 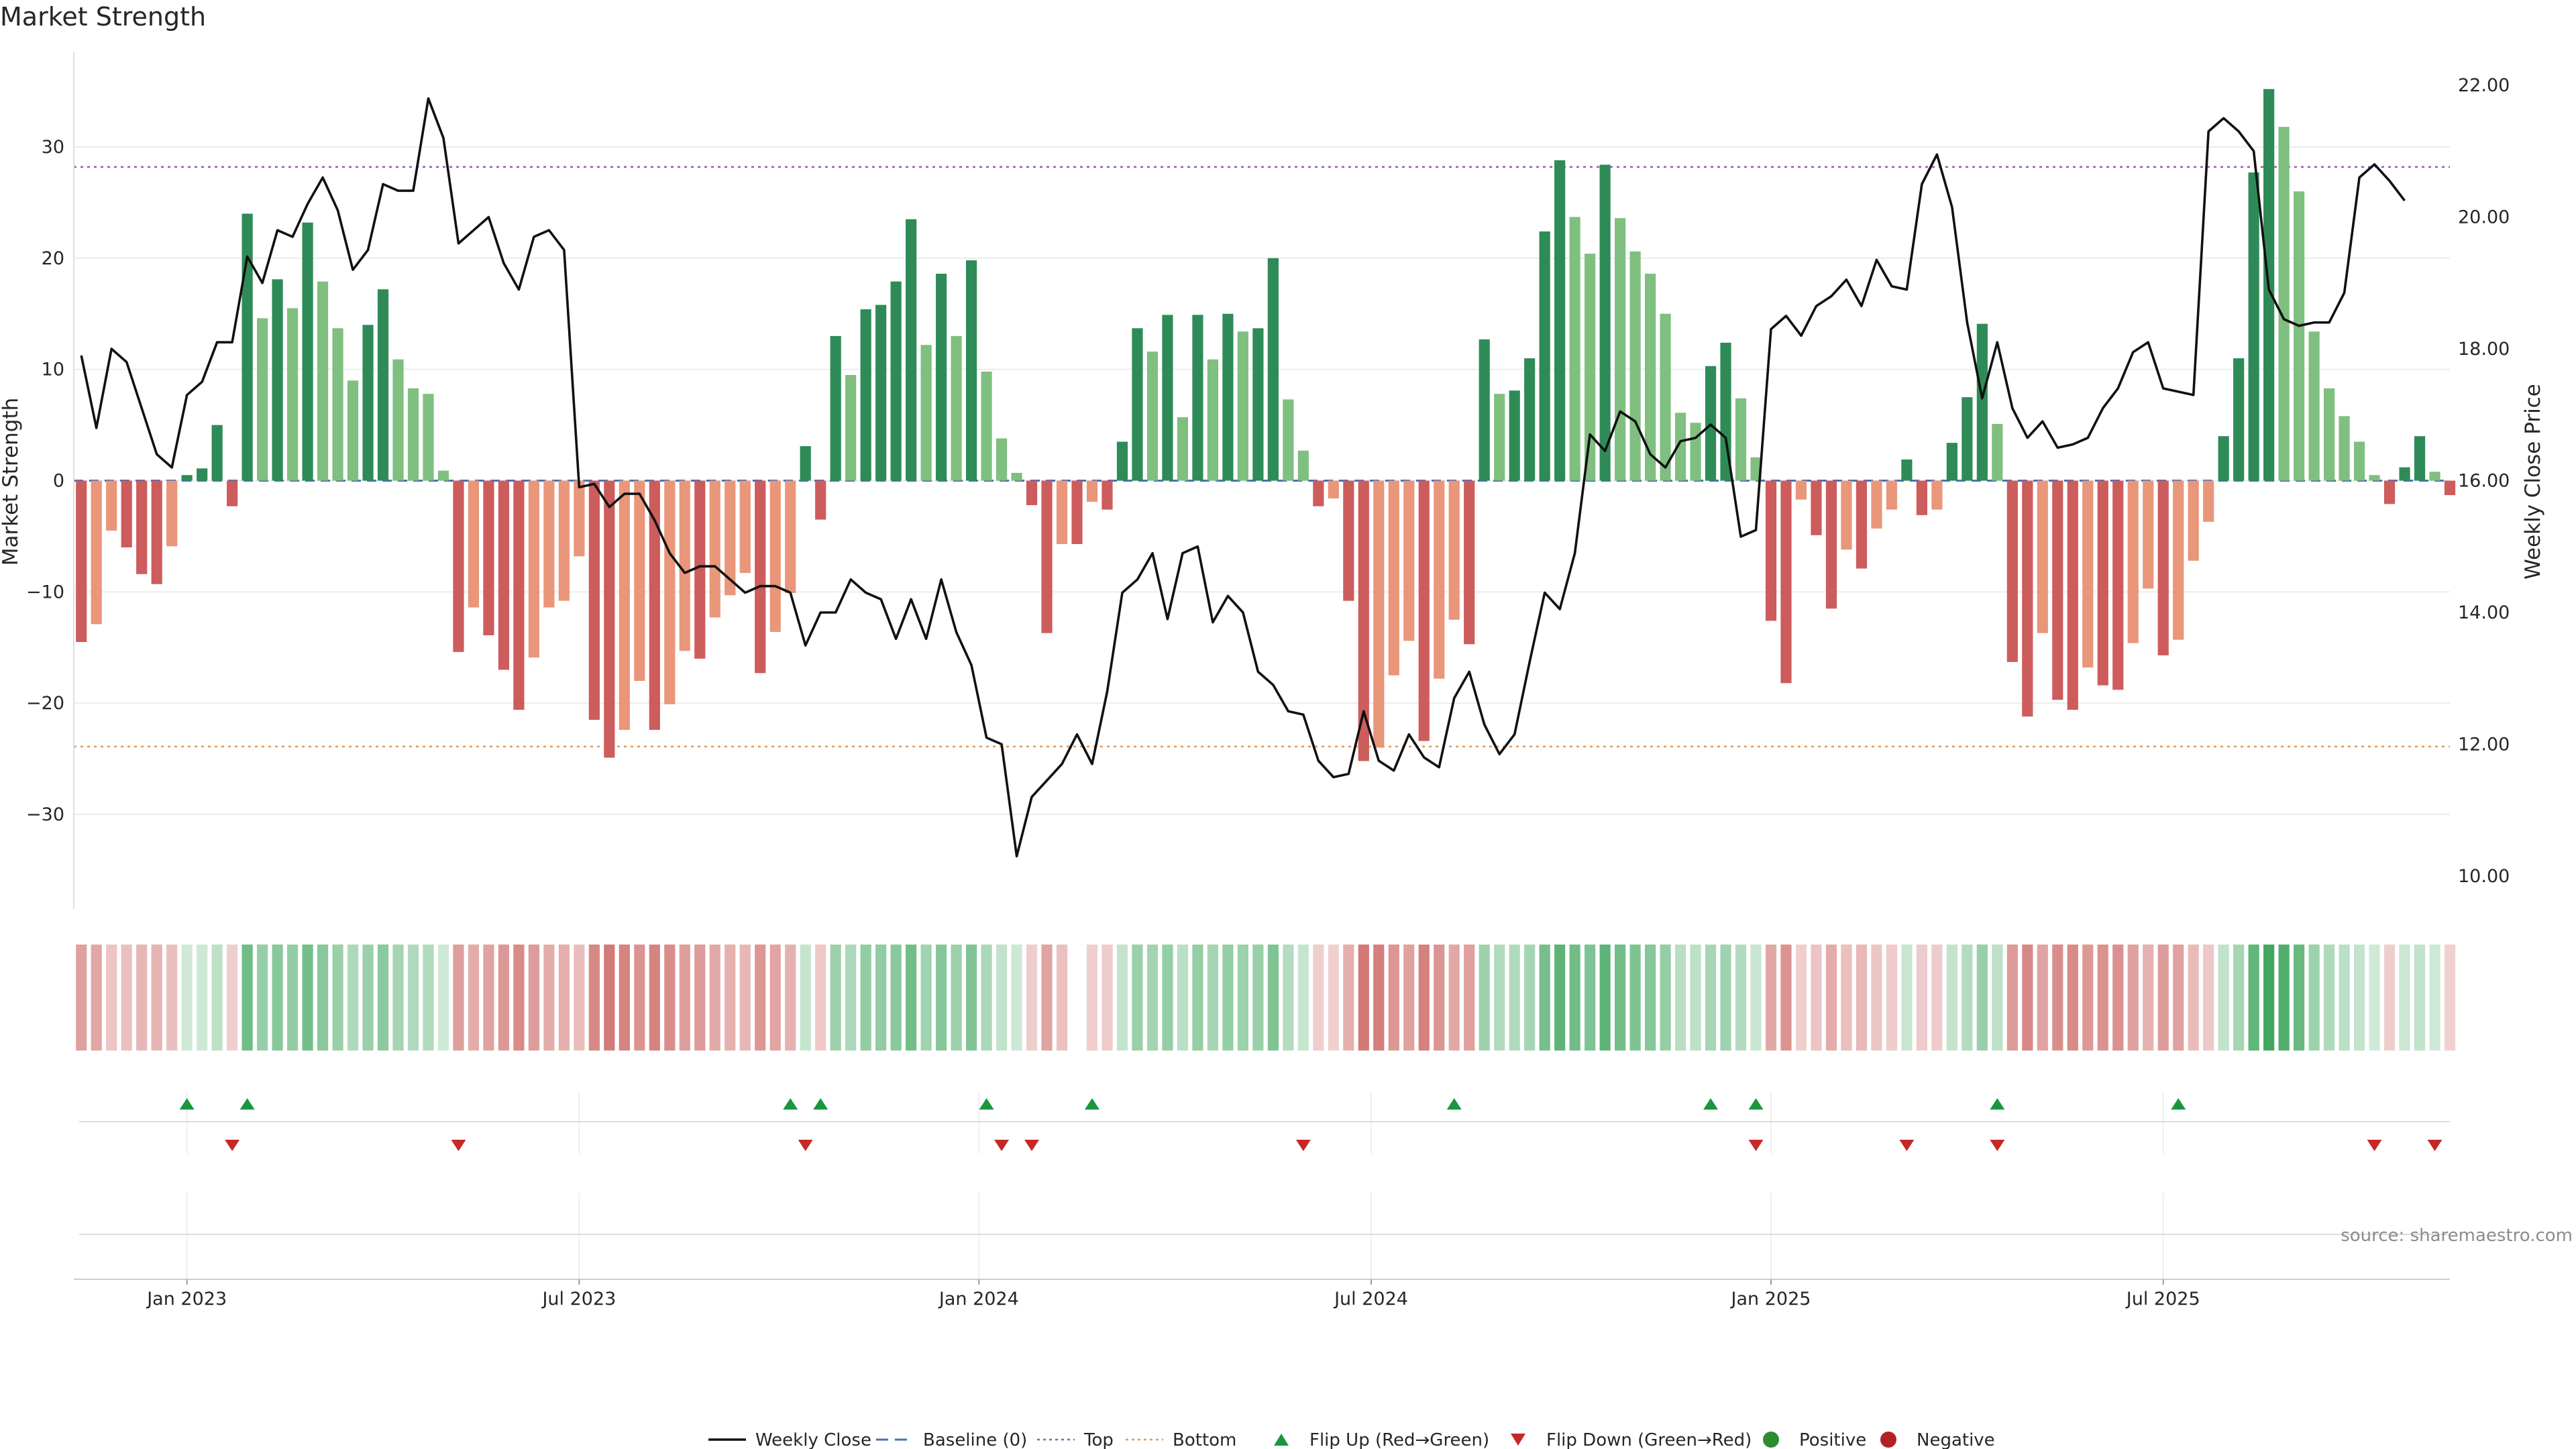 What do you see at coordinates (1888, 1440) in the screenshot?
I see `legend-negative-icon` at bounding box center [1888, 1440].